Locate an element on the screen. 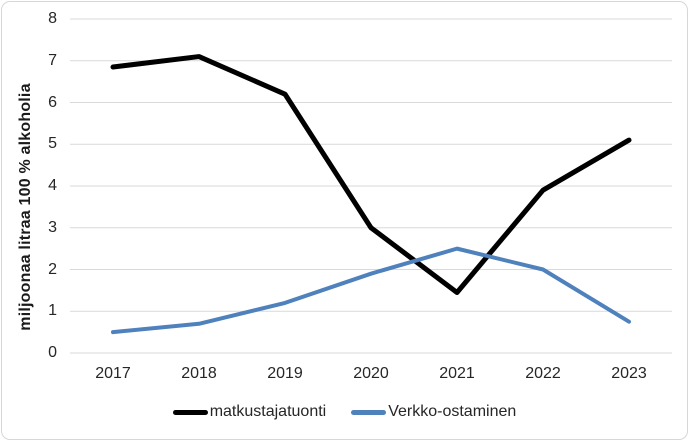 This screenshot has width=689, height=441. y-axis-title: miljoonaa litraa 100 % alkoholia is located at coordinates (25, 207).